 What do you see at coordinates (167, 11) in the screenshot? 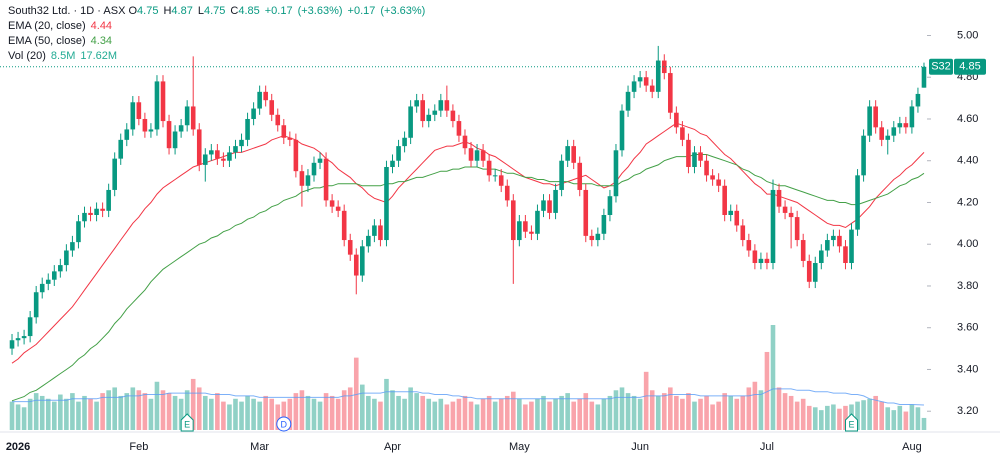
I see `ohlc-key: H` at bounding box center [167, 11].